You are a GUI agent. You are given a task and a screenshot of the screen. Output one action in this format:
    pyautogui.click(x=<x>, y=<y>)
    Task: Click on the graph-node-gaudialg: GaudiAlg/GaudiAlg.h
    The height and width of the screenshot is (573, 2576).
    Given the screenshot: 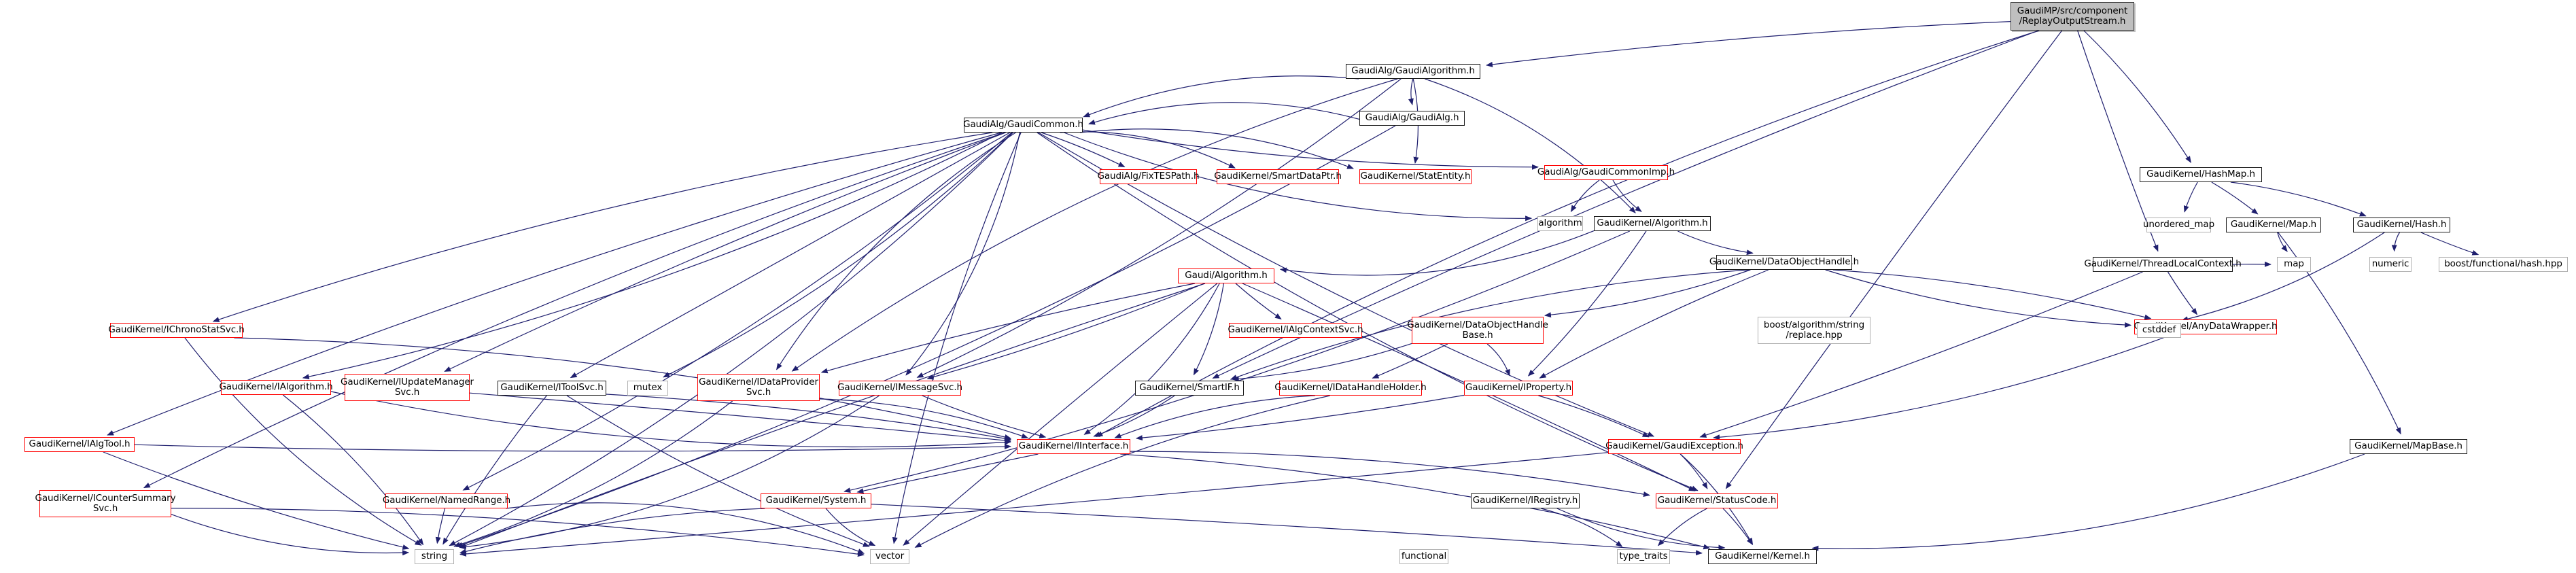 What is the action you would take?
    pyautogui.click(x=1412, y=118)
    